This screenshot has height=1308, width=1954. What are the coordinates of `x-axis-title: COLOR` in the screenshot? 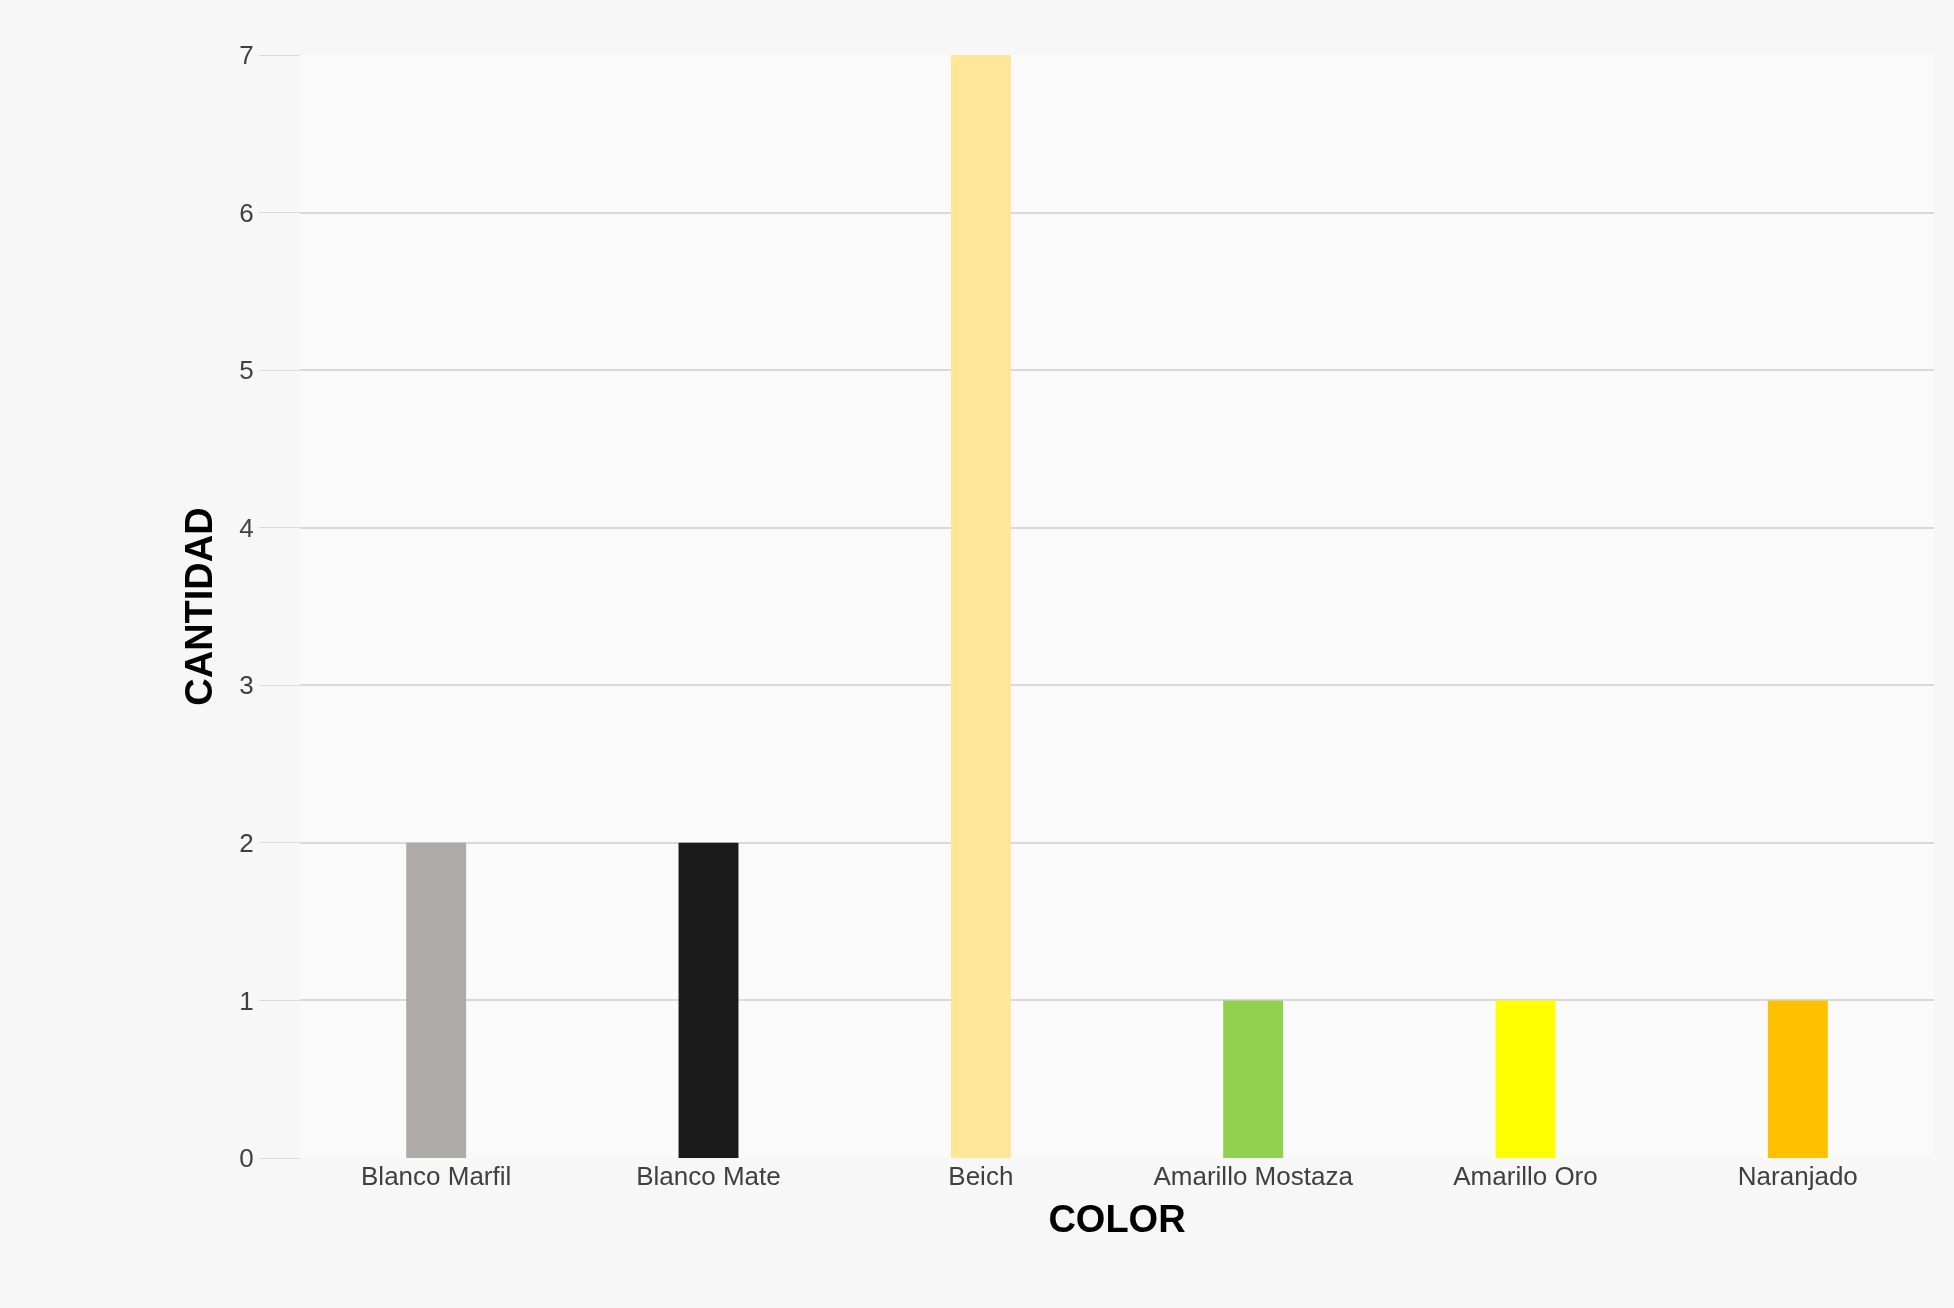 It's located at (1117, 1219).